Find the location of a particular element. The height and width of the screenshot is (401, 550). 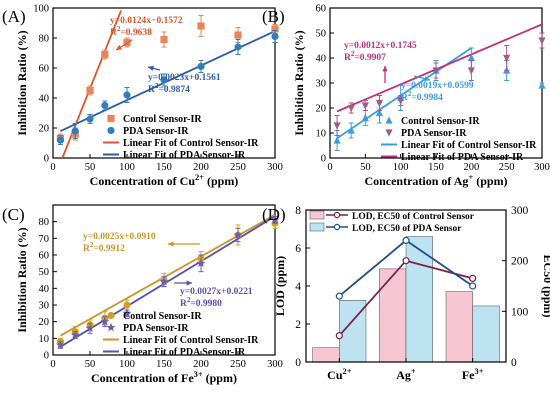

fit-line is located at coordinates (439, 68).